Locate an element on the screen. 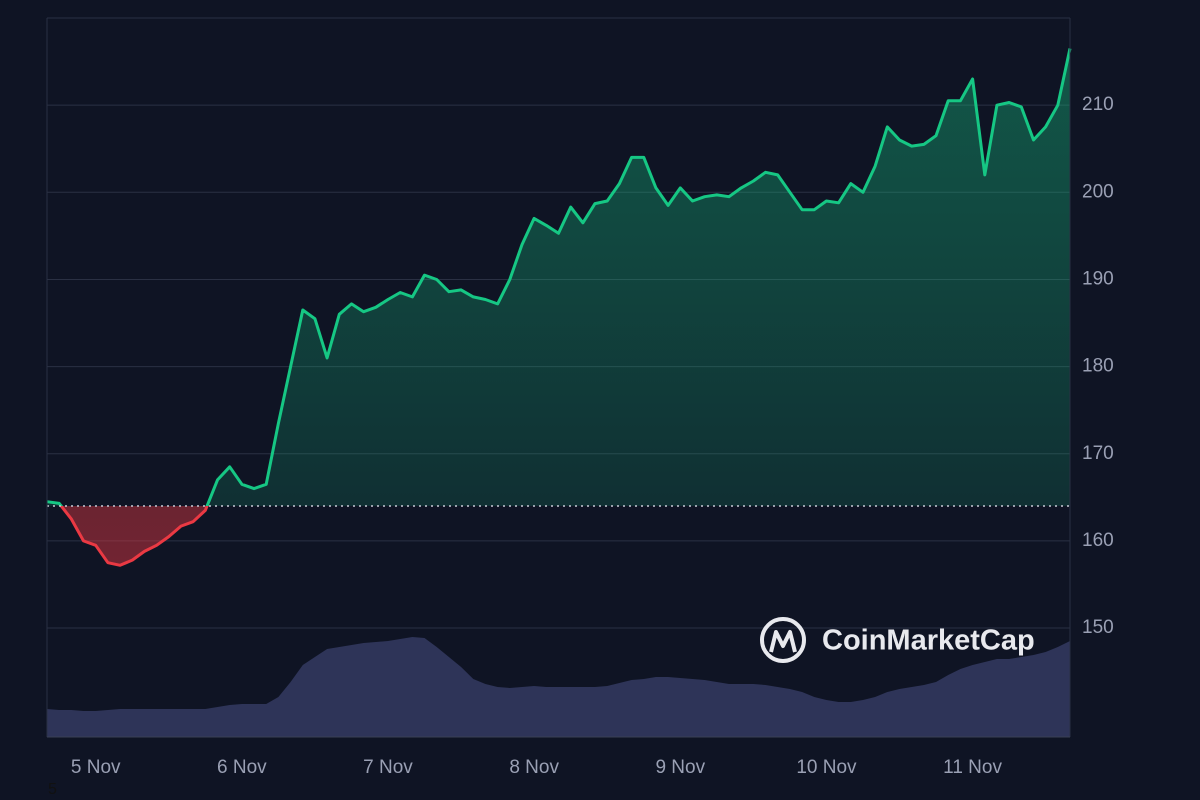 The height and width of the screenshot is (800, 1200). x-tick-label: 6 Nov is located at coordinates (242, 767).